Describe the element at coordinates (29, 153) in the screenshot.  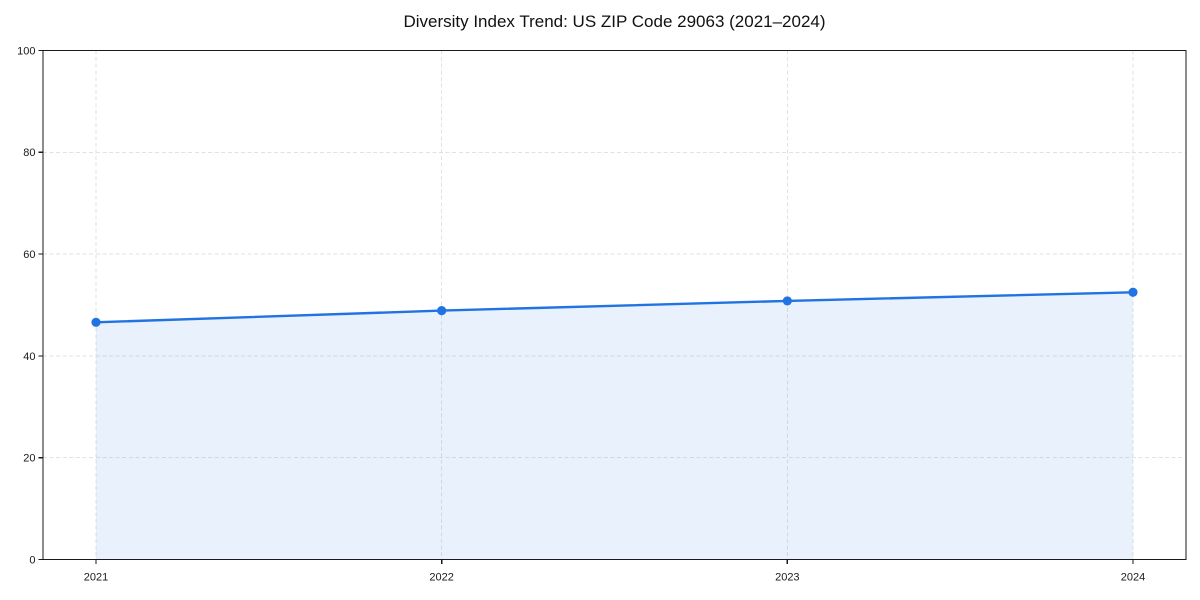
I see `y-tick-label: 80` at that location.